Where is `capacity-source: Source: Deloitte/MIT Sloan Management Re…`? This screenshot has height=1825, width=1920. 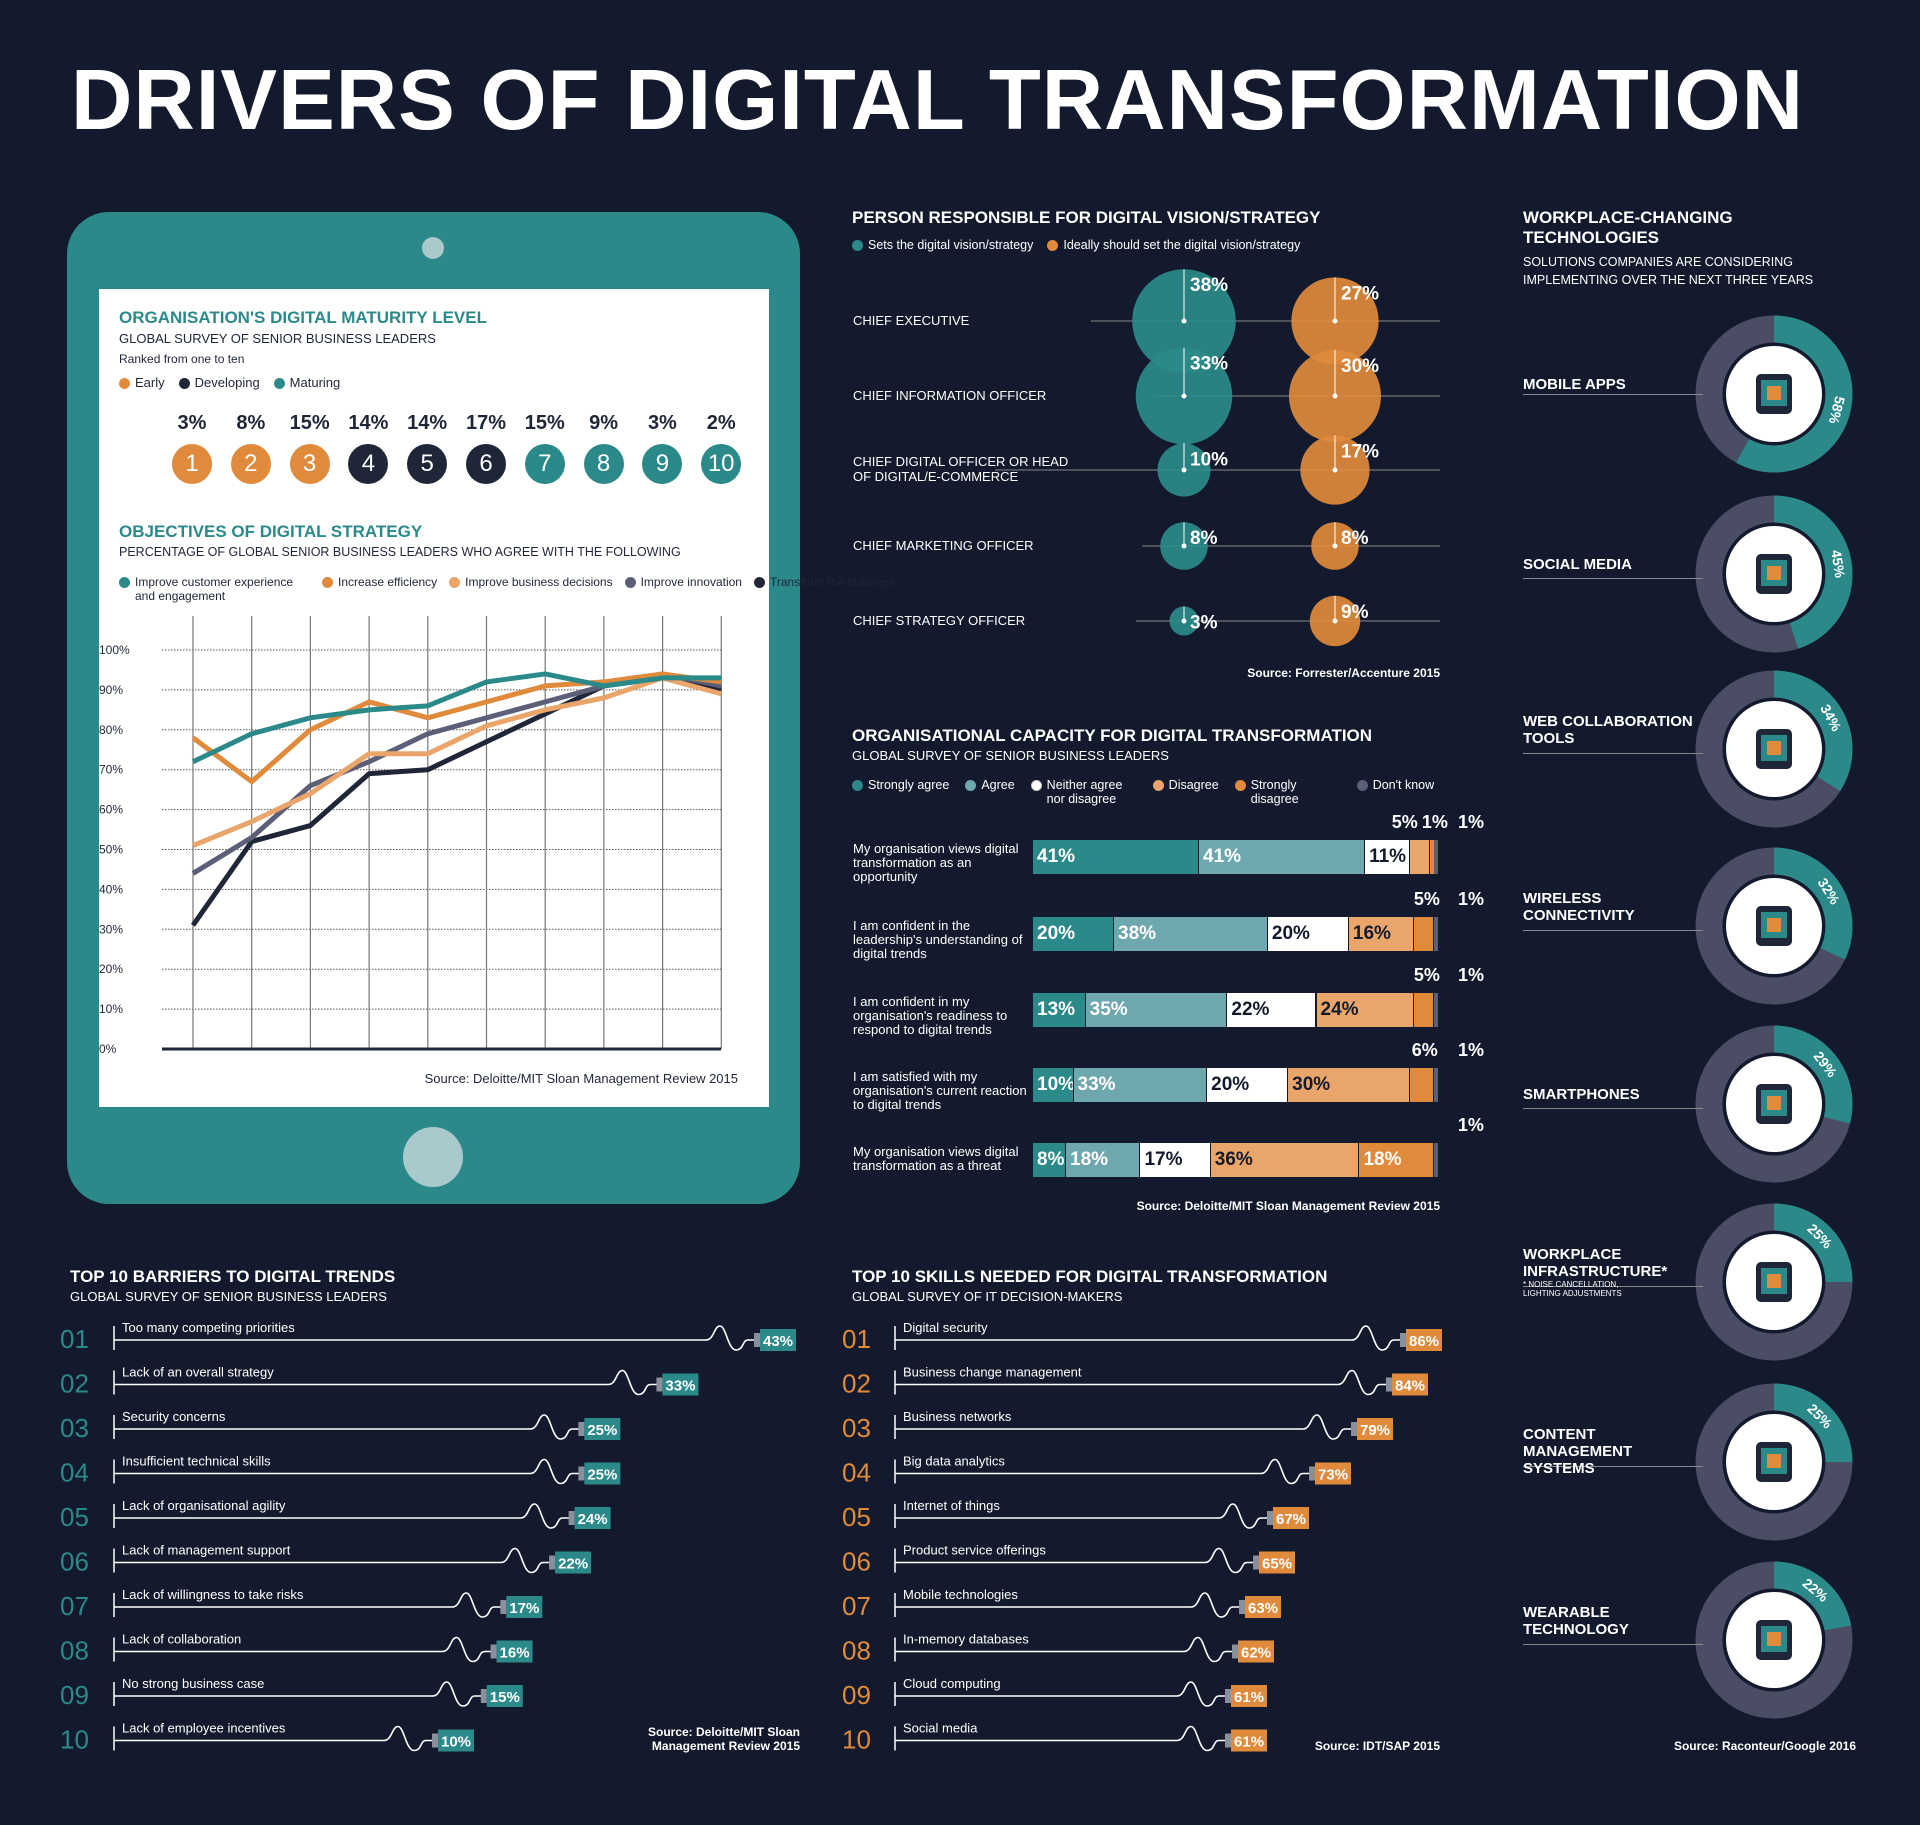
capacity-source: Source: Deloitte/MIT Sloan Management Re… is located at coordinates (1288, 1206).